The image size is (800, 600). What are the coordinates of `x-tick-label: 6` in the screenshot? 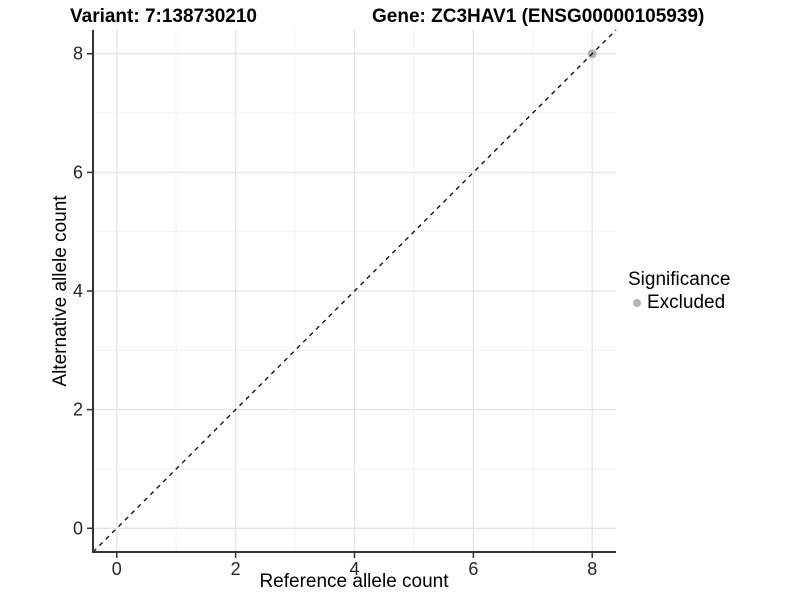 It's located at (473, 569).